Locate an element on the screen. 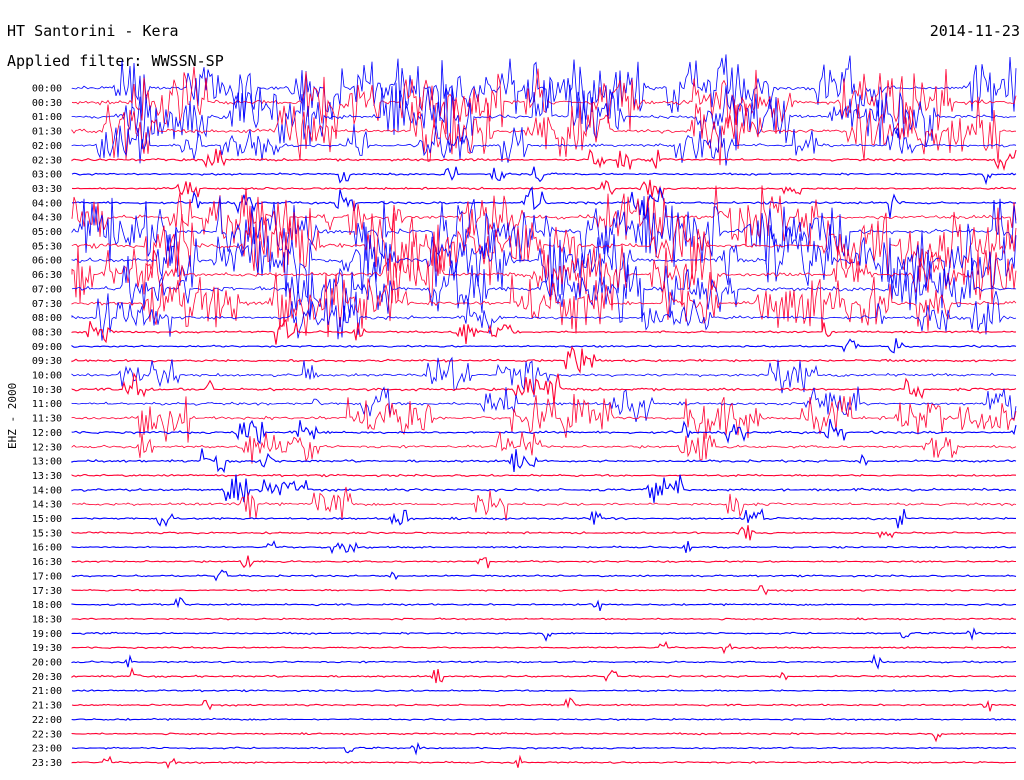 This screenshot has height=780, width=1024. time-tick-label: 04:30 is located at coordinates (47, 218).